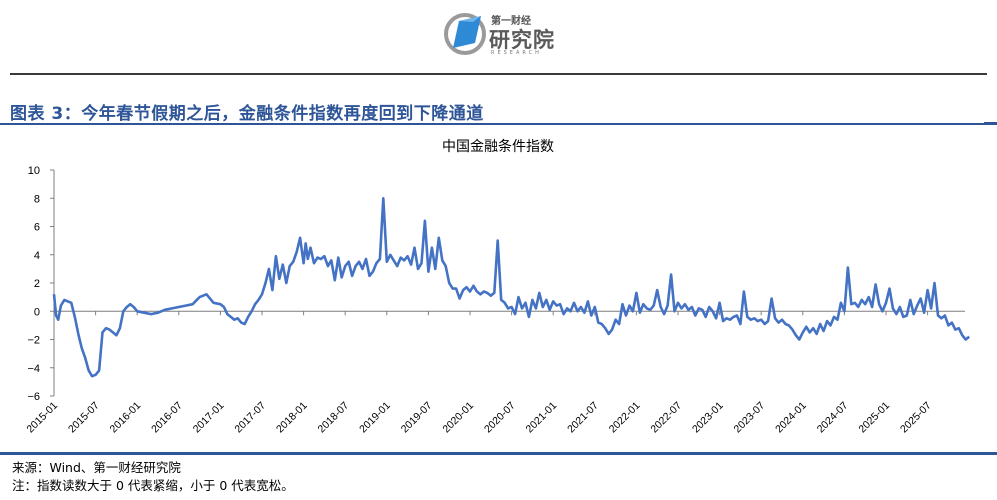  Describe the element at coordinates (292, 418) in the screenshot. I see `x-tick-label: 2018-01` at that location.